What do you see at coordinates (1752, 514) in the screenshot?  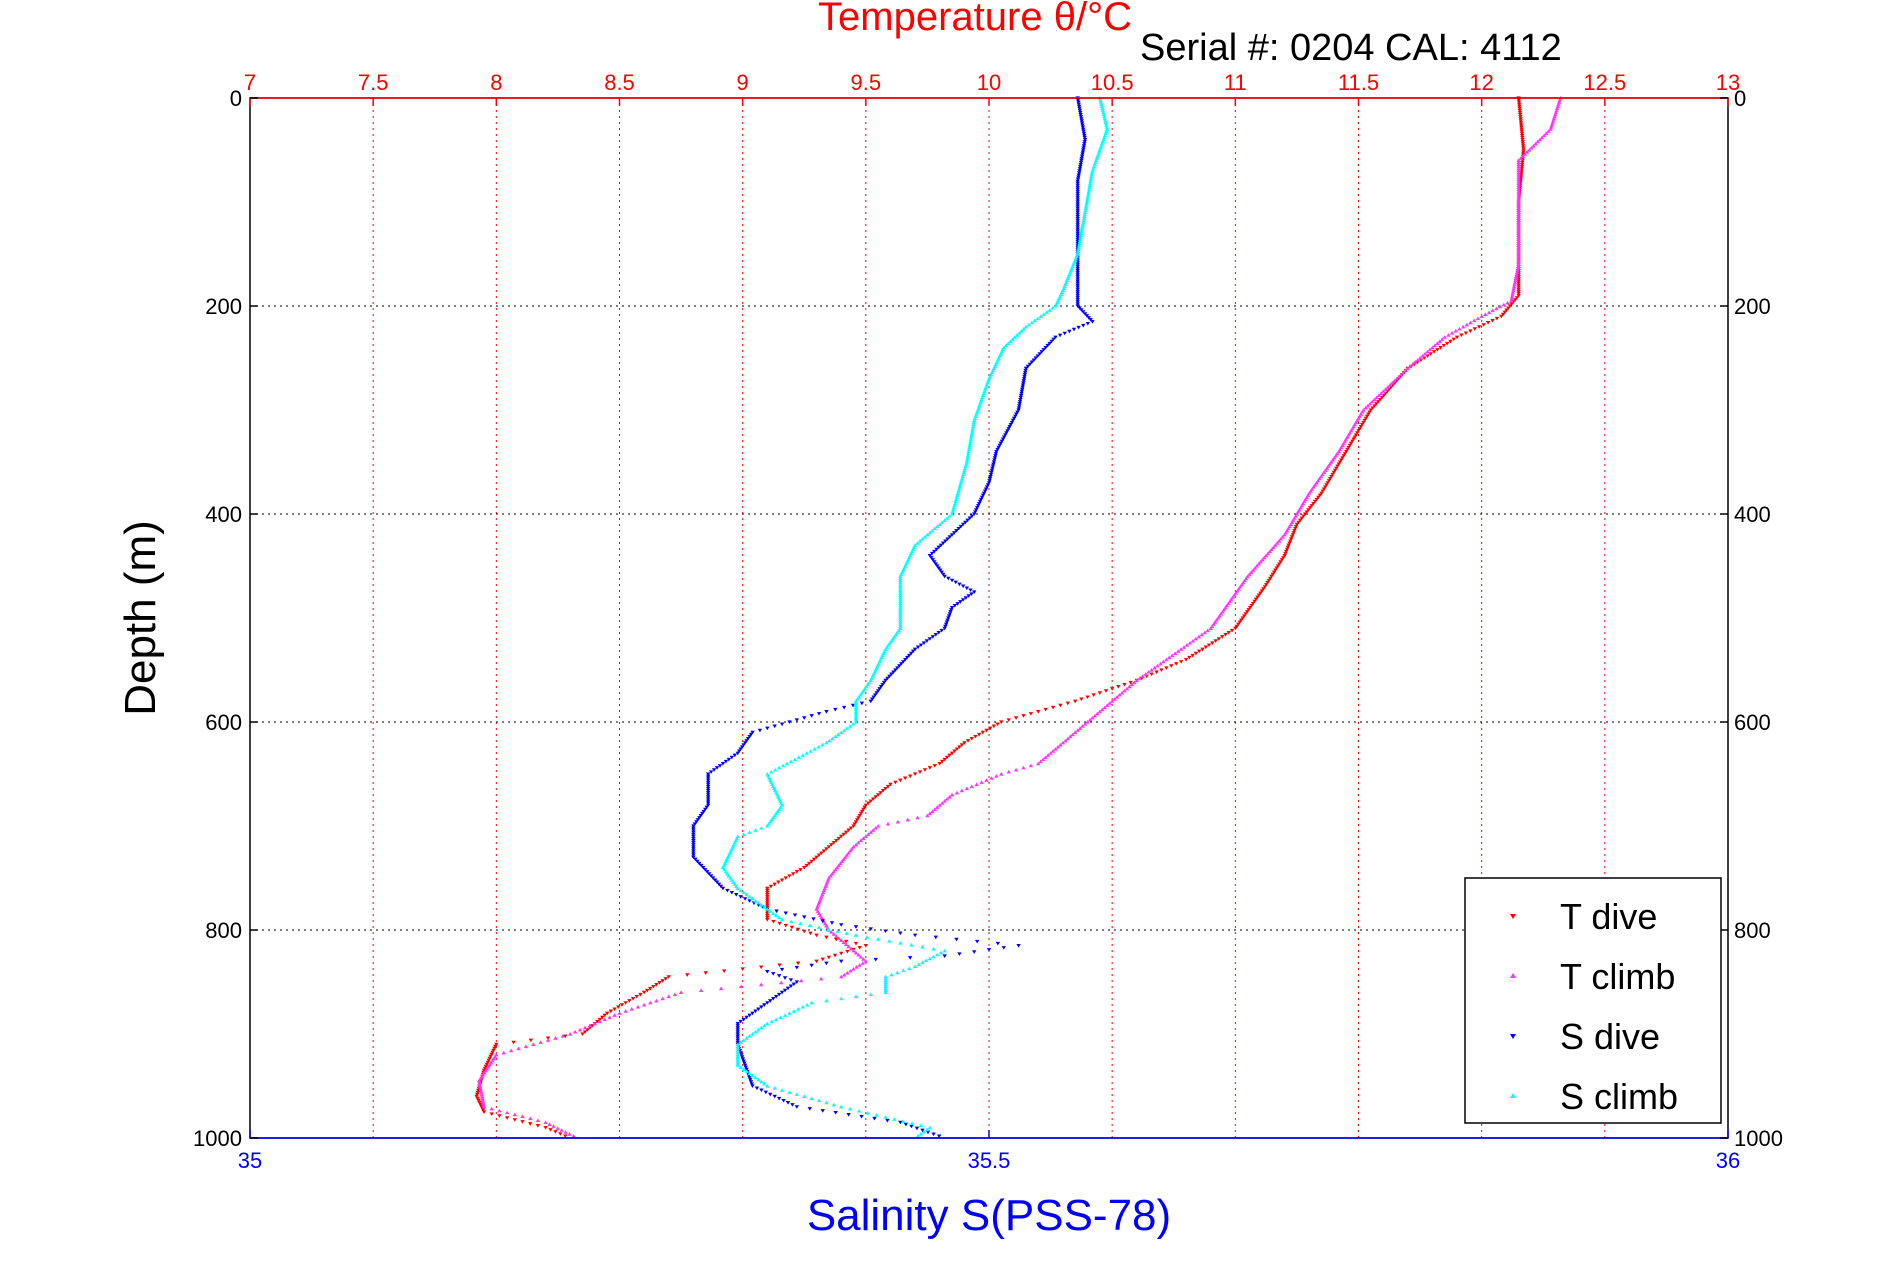 I see `depth-tick-label-right: 400` at bounding box center [1752, 514].